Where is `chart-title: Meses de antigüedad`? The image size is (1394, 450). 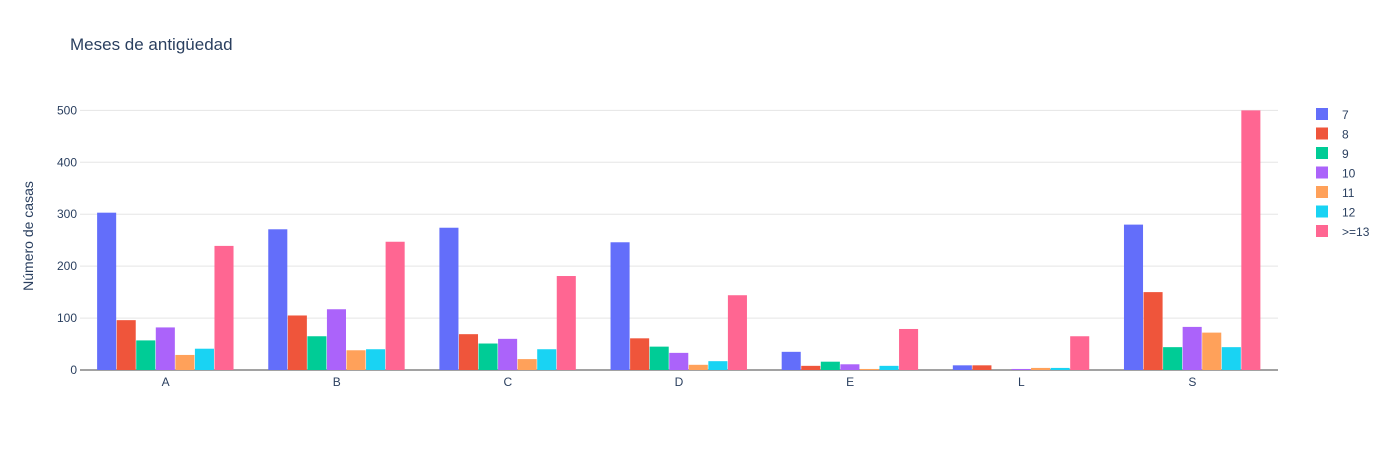
chart-title: Meses de antigüedad is located at coordinates (151, 44).